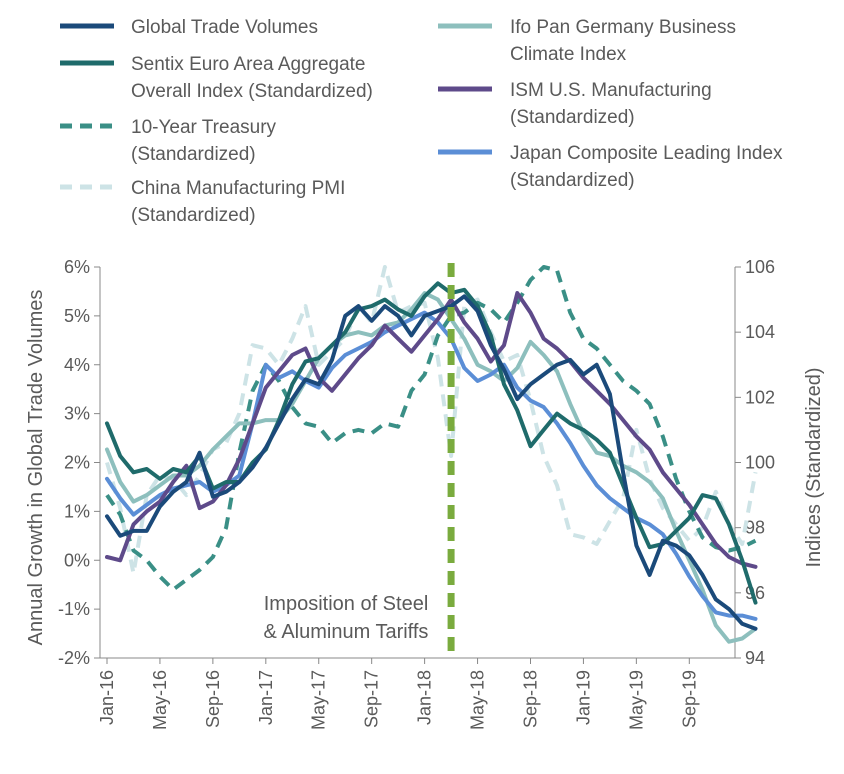 This screenshot has height=774, width=844. What do you see at coordinates (204, 141) in the screenshot?
I see `legend-label: 10-Year Treasury (Standardized)` at bounding box center [204, 141].